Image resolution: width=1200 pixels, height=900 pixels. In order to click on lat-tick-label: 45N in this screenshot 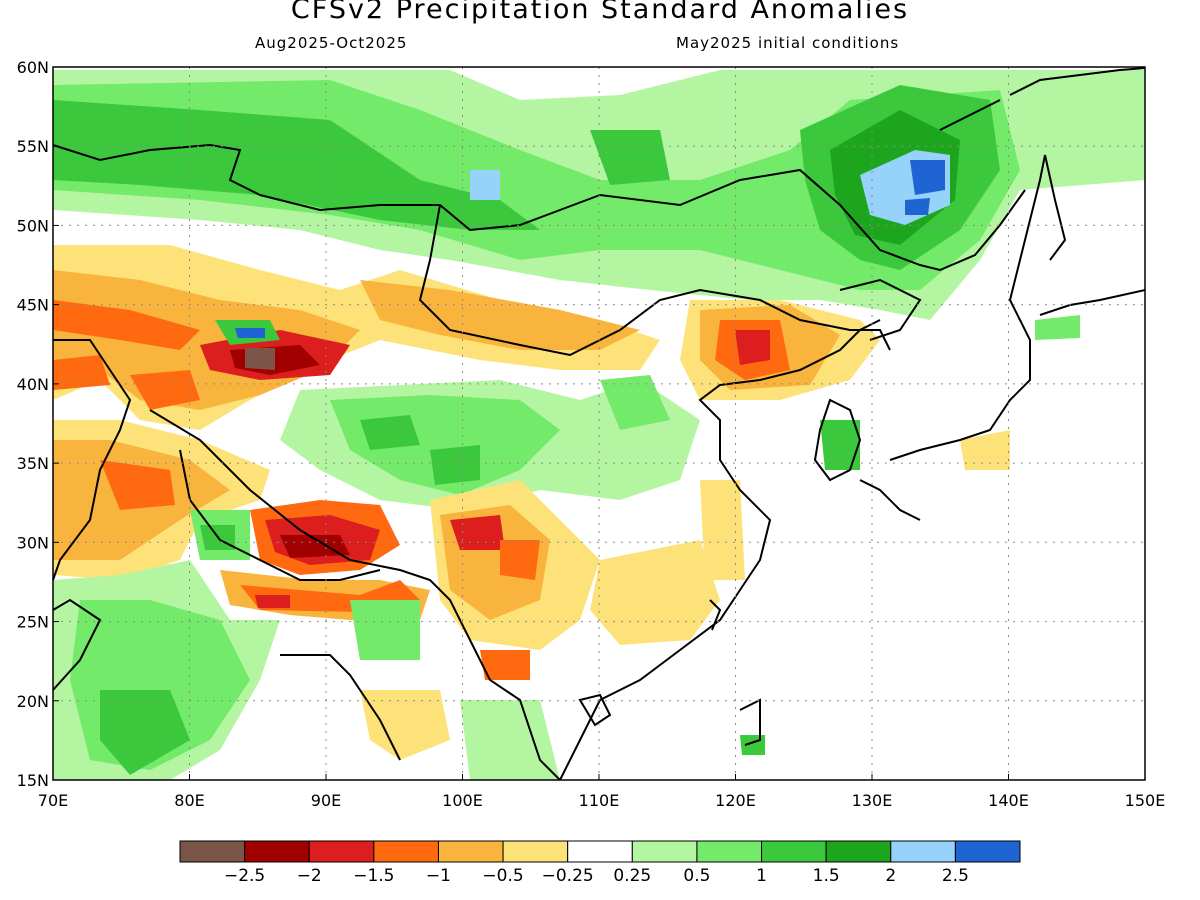, I will do `click(33, 305)`.